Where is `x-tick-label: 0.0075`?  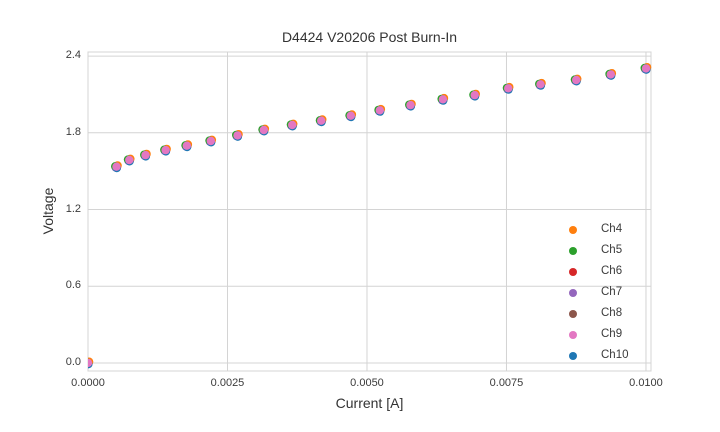
x-tick-label: 0.0075 is located at coordinates (506, 383).